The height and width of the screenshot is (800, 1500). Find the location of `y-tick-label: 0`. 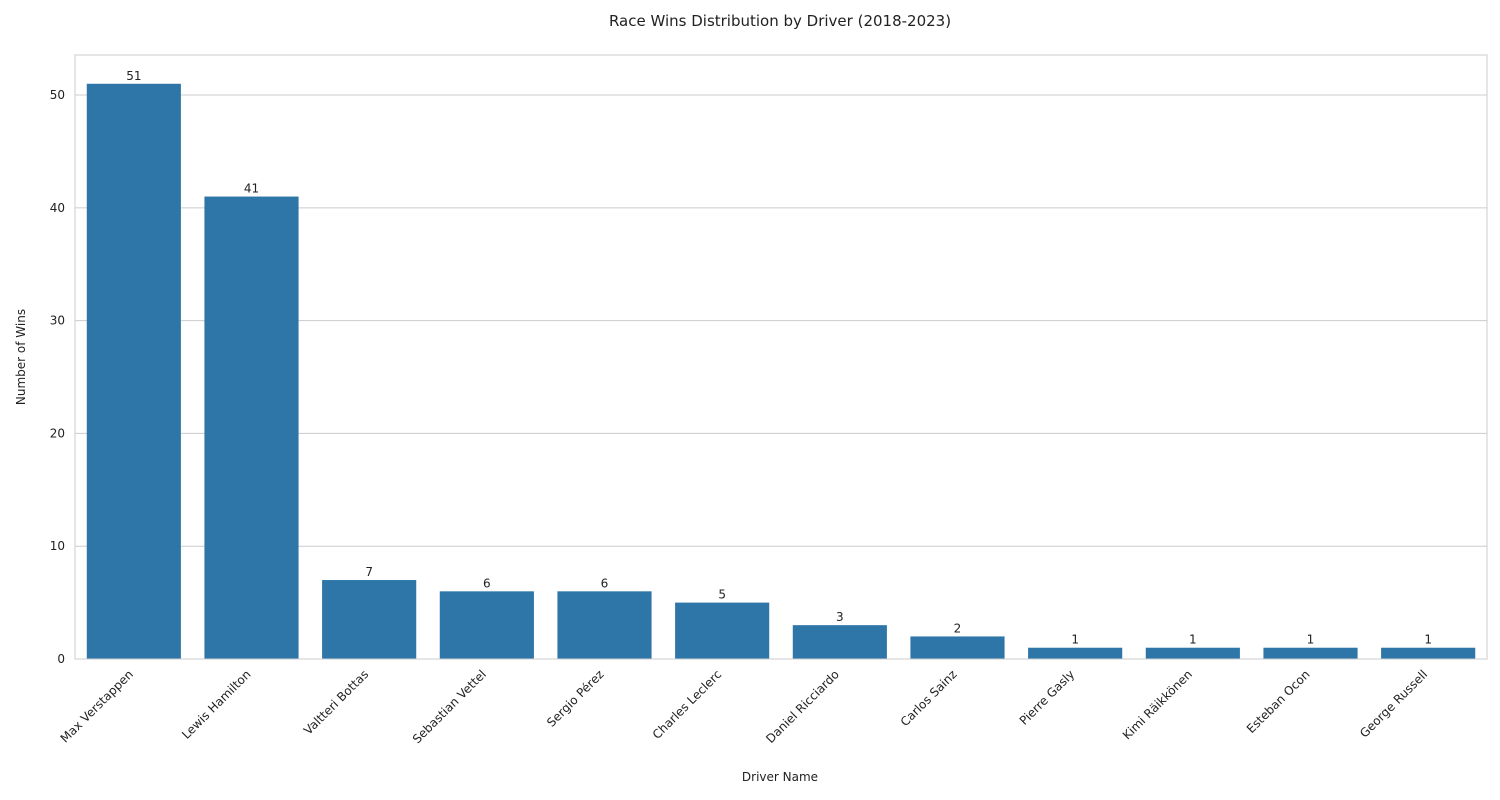

y-tick-label: 0 is located at coordinates (61, 659).